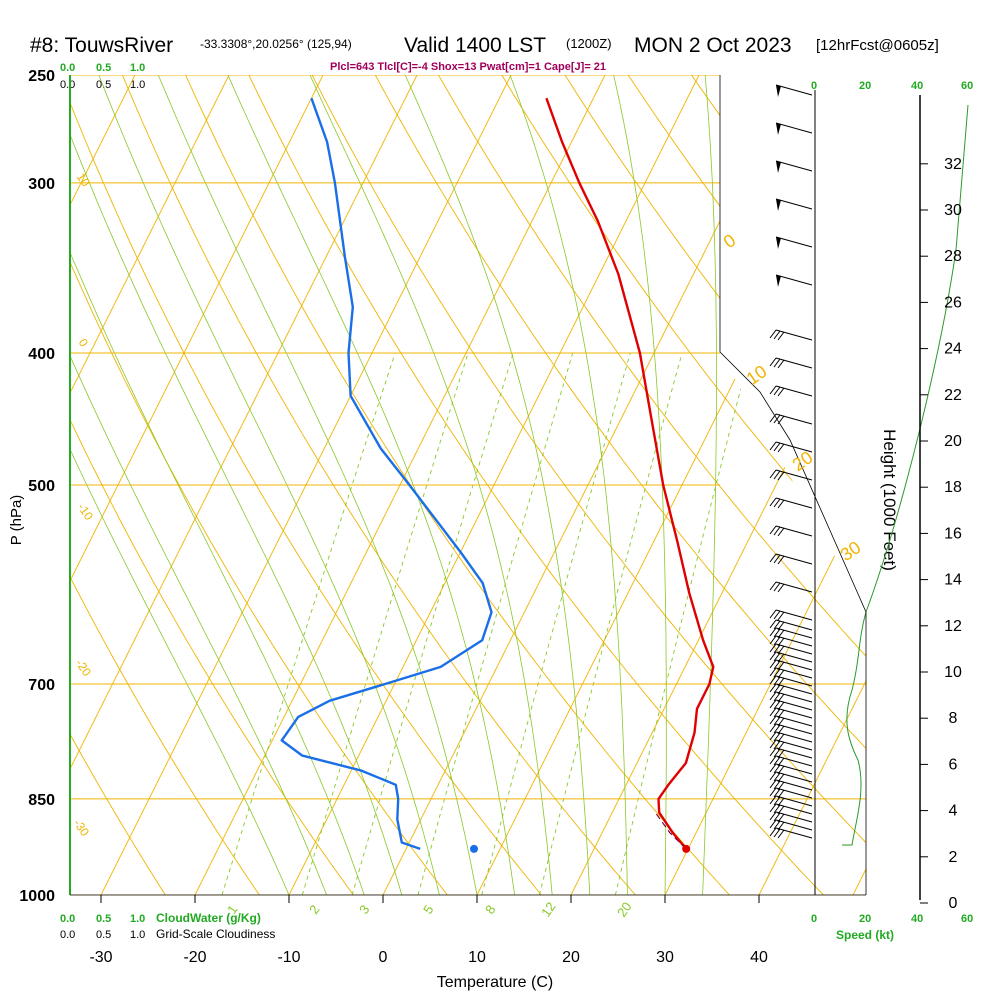  I want to click on speed-tick-bottom-1: 20, so click(865, 919).